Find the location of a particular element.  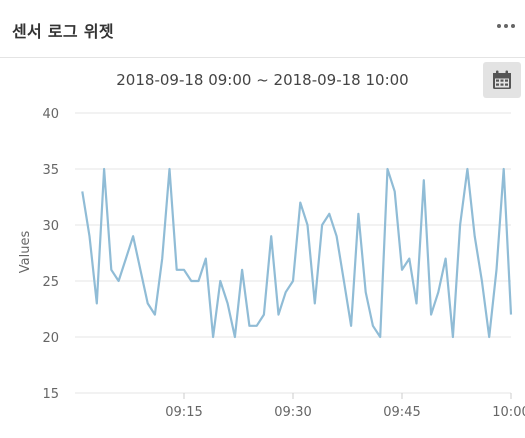

x-tick-label: 09:15 is located at coordinates (183, 412).